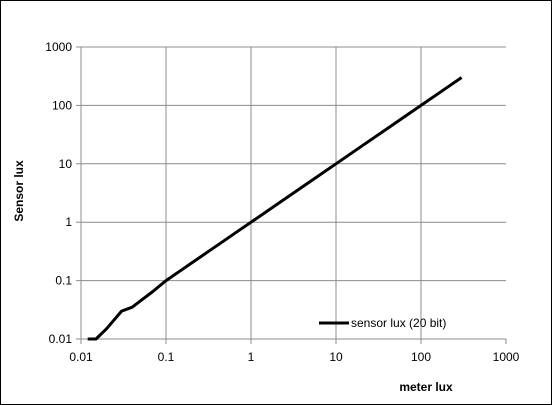  I want to click on x-tick-label: 1, so click(251, 357).